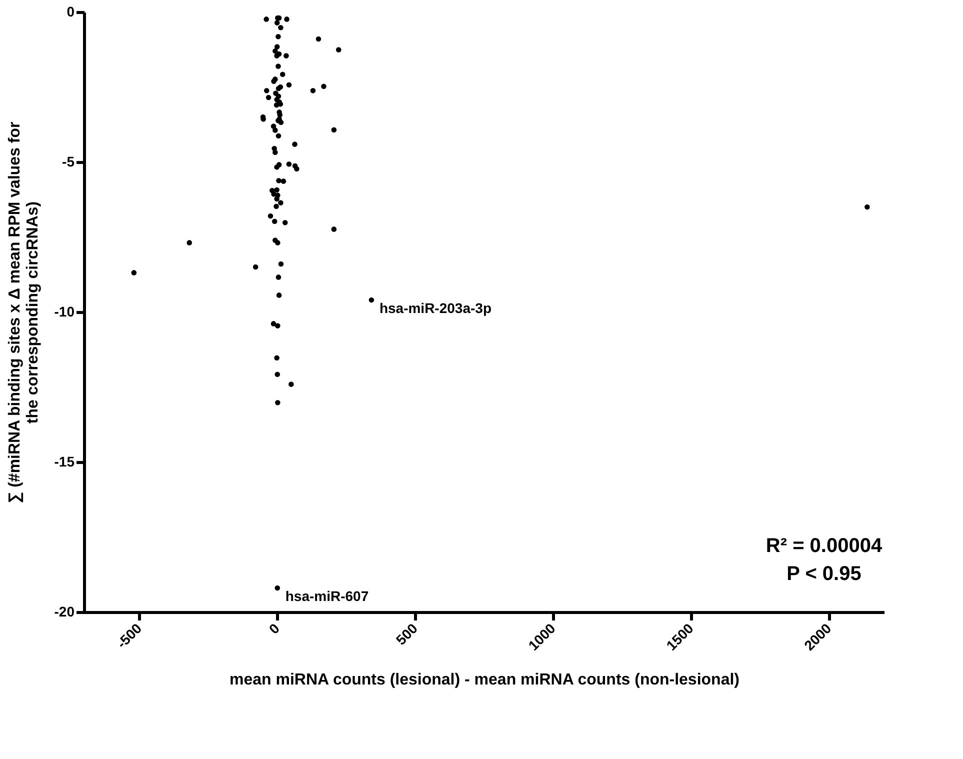 The width and height of the screenshot is (963, 759). Describe the element at coordinates (485, 679) in the screenshot. I see `x-axis-title: mean miRNA counts (lesional) - mean miRNA counts (non-lesional)` at that location.